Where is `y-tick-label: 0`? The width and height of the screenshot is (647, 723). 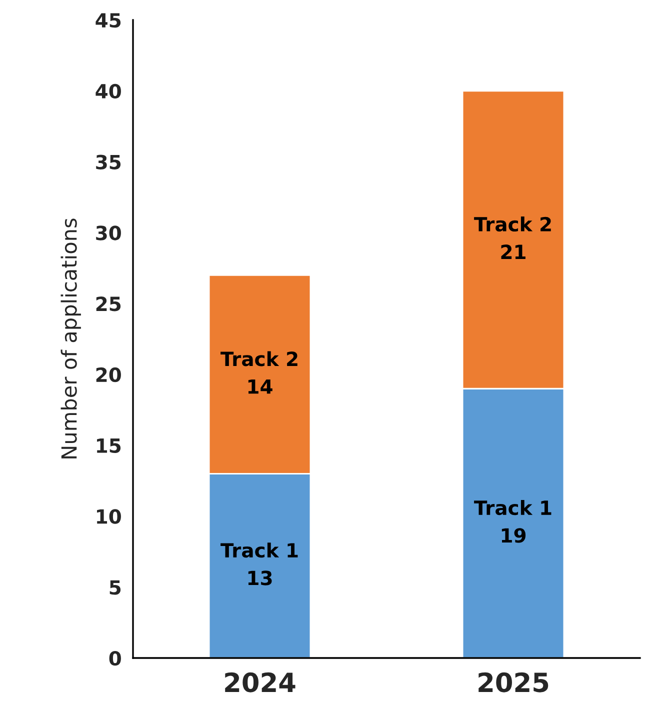 y-tick-label: 0 is located at coordinates (115, 658).